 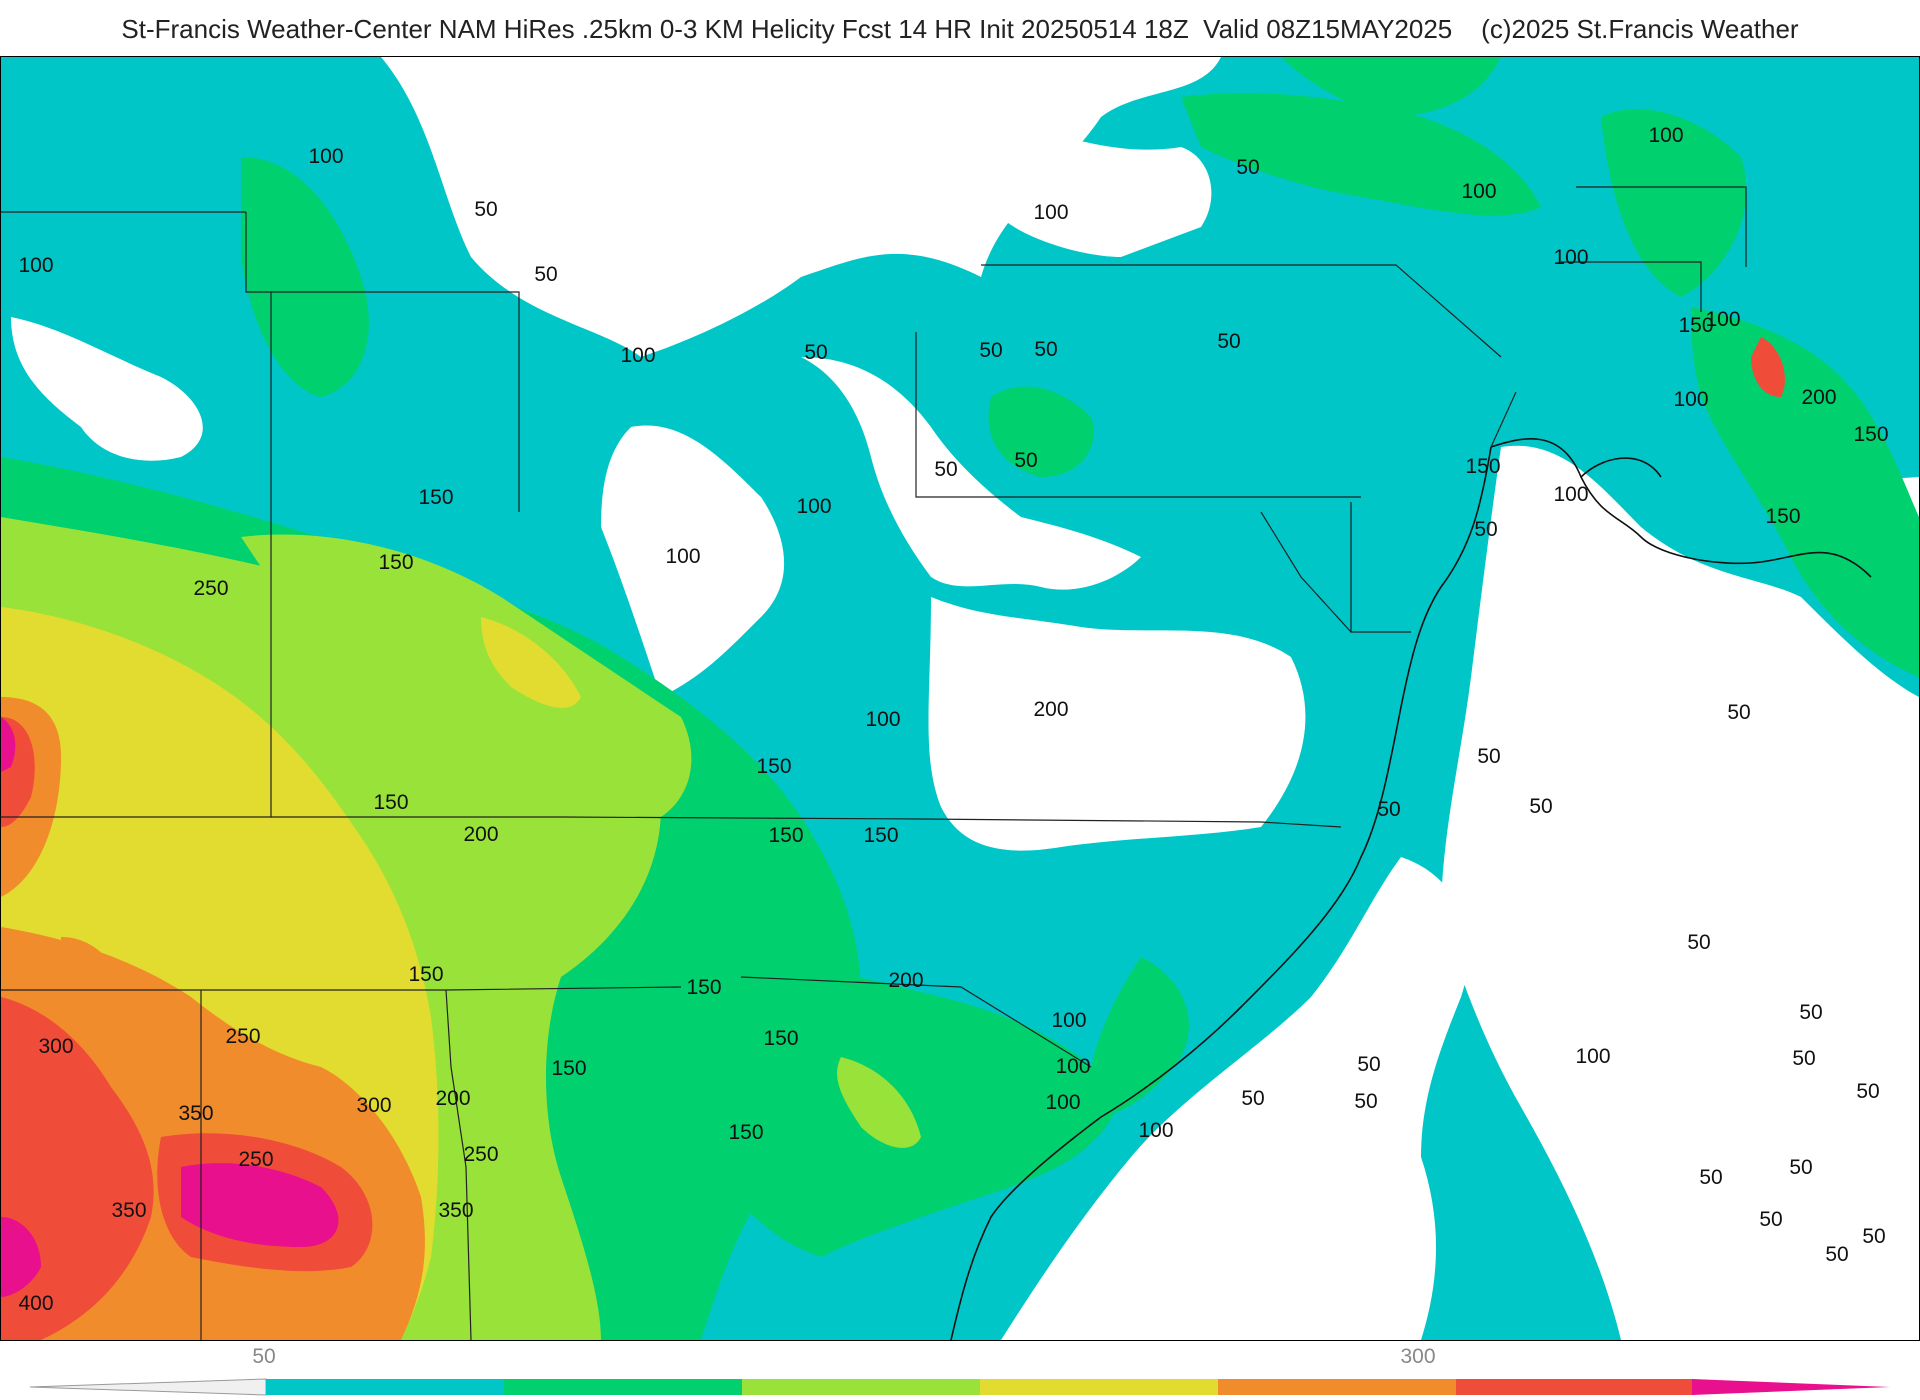 I want to click on colorbar-high-arrow, so click(x=1791, y=1387).